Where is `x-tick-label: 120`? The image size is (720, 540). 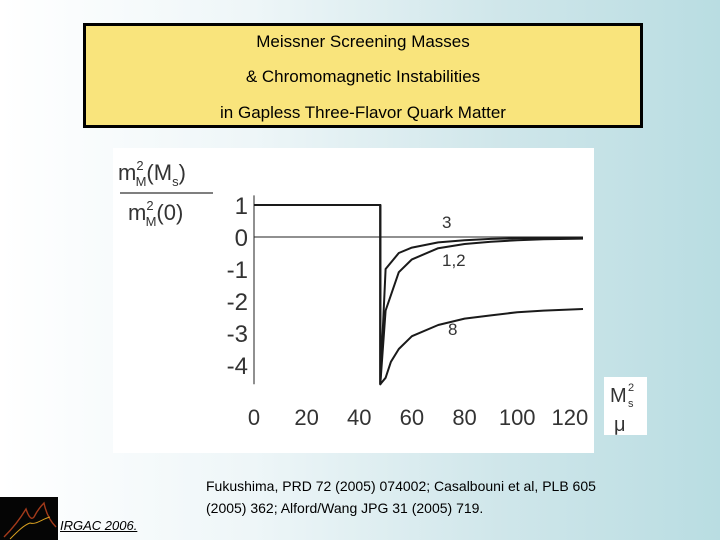 x-tick-label: 120 is located at coordinates (569, 417).